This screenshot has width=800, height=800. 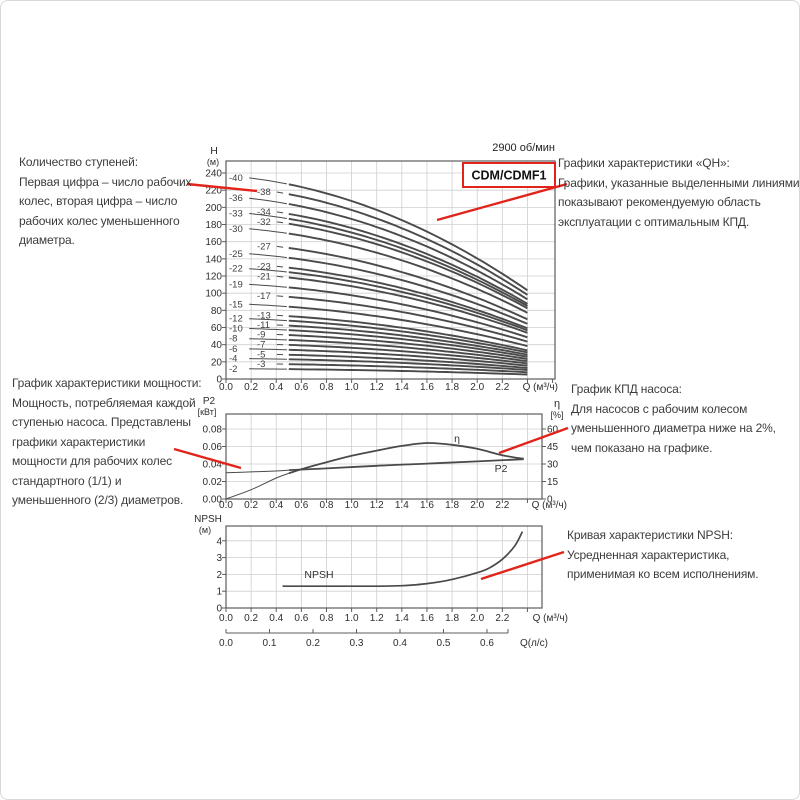 I want to click on svg-text: 40, so click(x=217, y=345).